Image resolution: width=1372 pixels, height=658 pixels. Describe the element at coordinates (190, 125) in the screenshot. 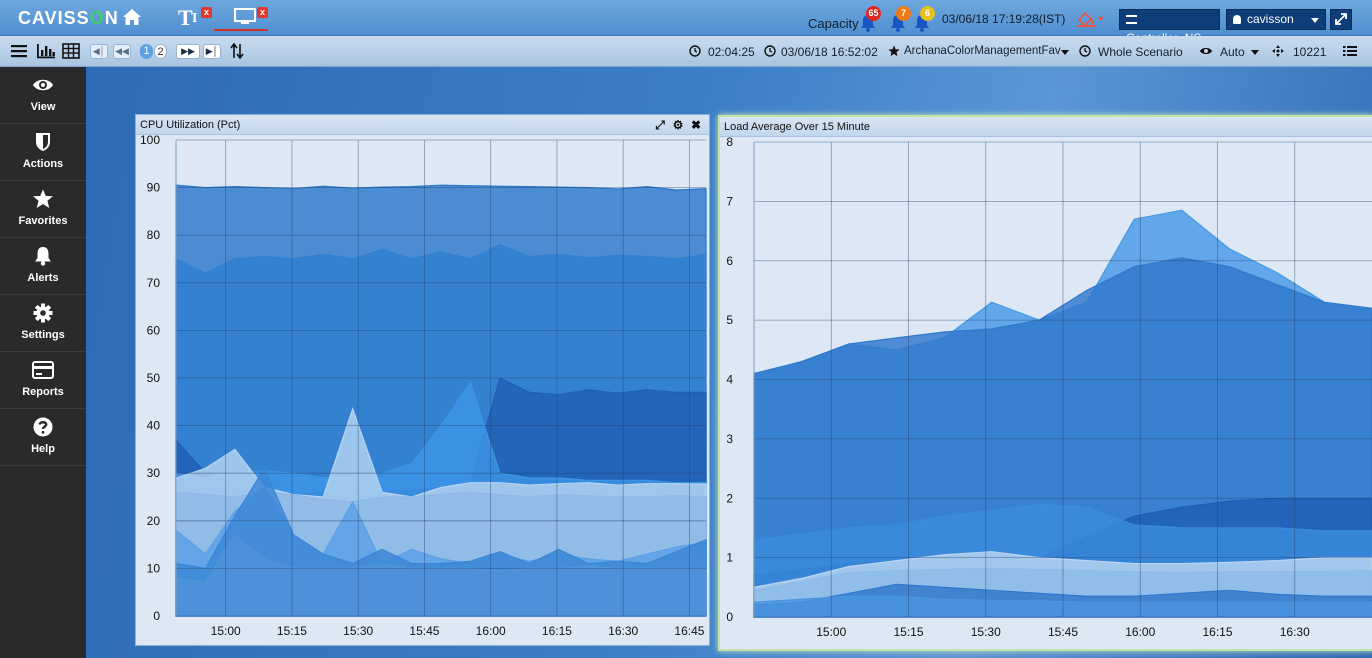

I see `panel-title: CPU Utilization (Pct)` at that location.